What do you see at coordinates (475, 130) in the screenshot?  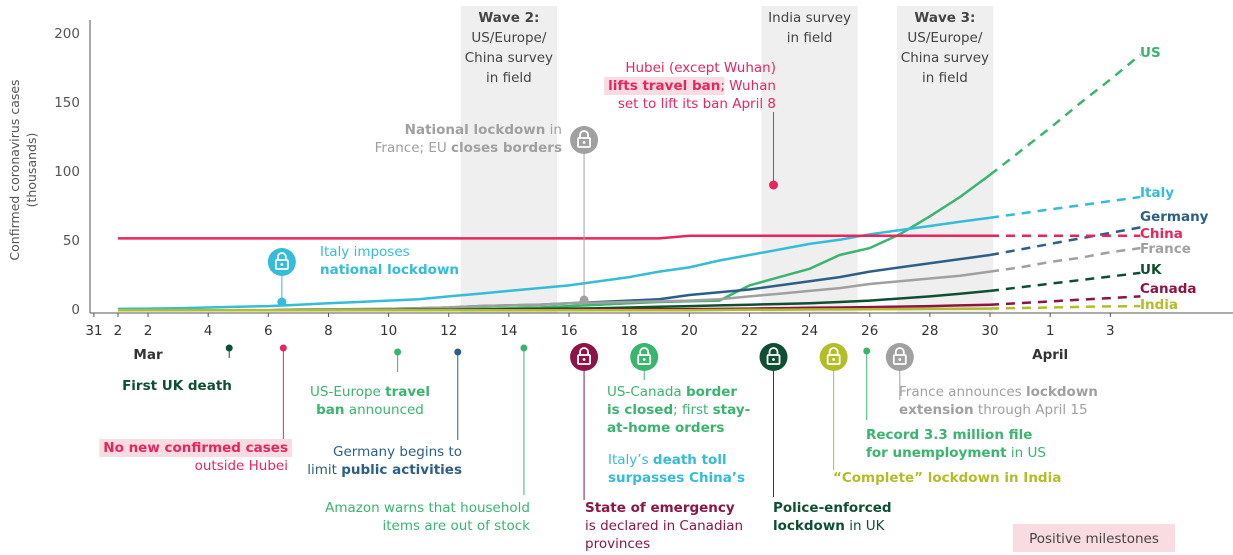 I see `annotation-text: National lockdown` at bounding box center [475, 130].